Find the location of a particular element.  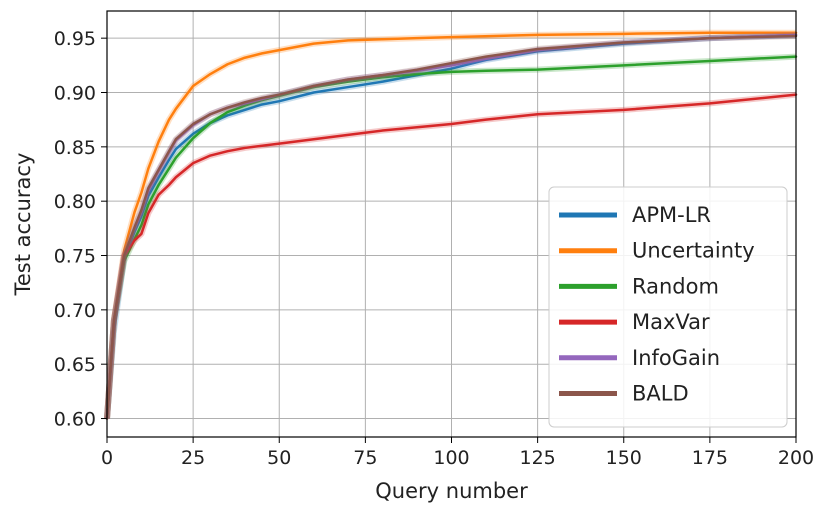

x-axis-label: Query number is located at coordinates (451, 491).